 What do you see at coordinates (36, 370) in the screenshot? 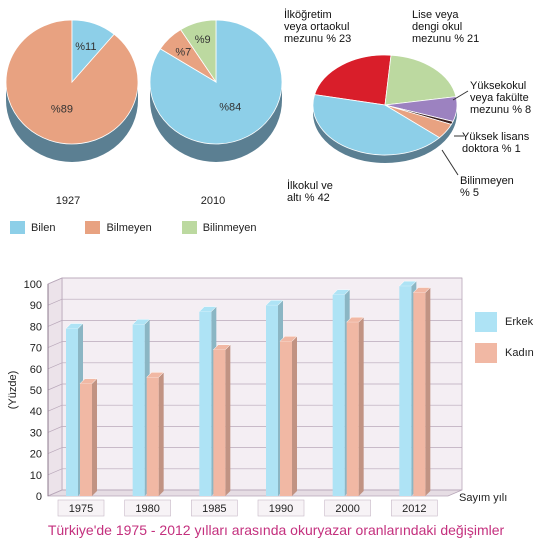
I see `y-tick-label: 60` at bounding box center [36, 370].